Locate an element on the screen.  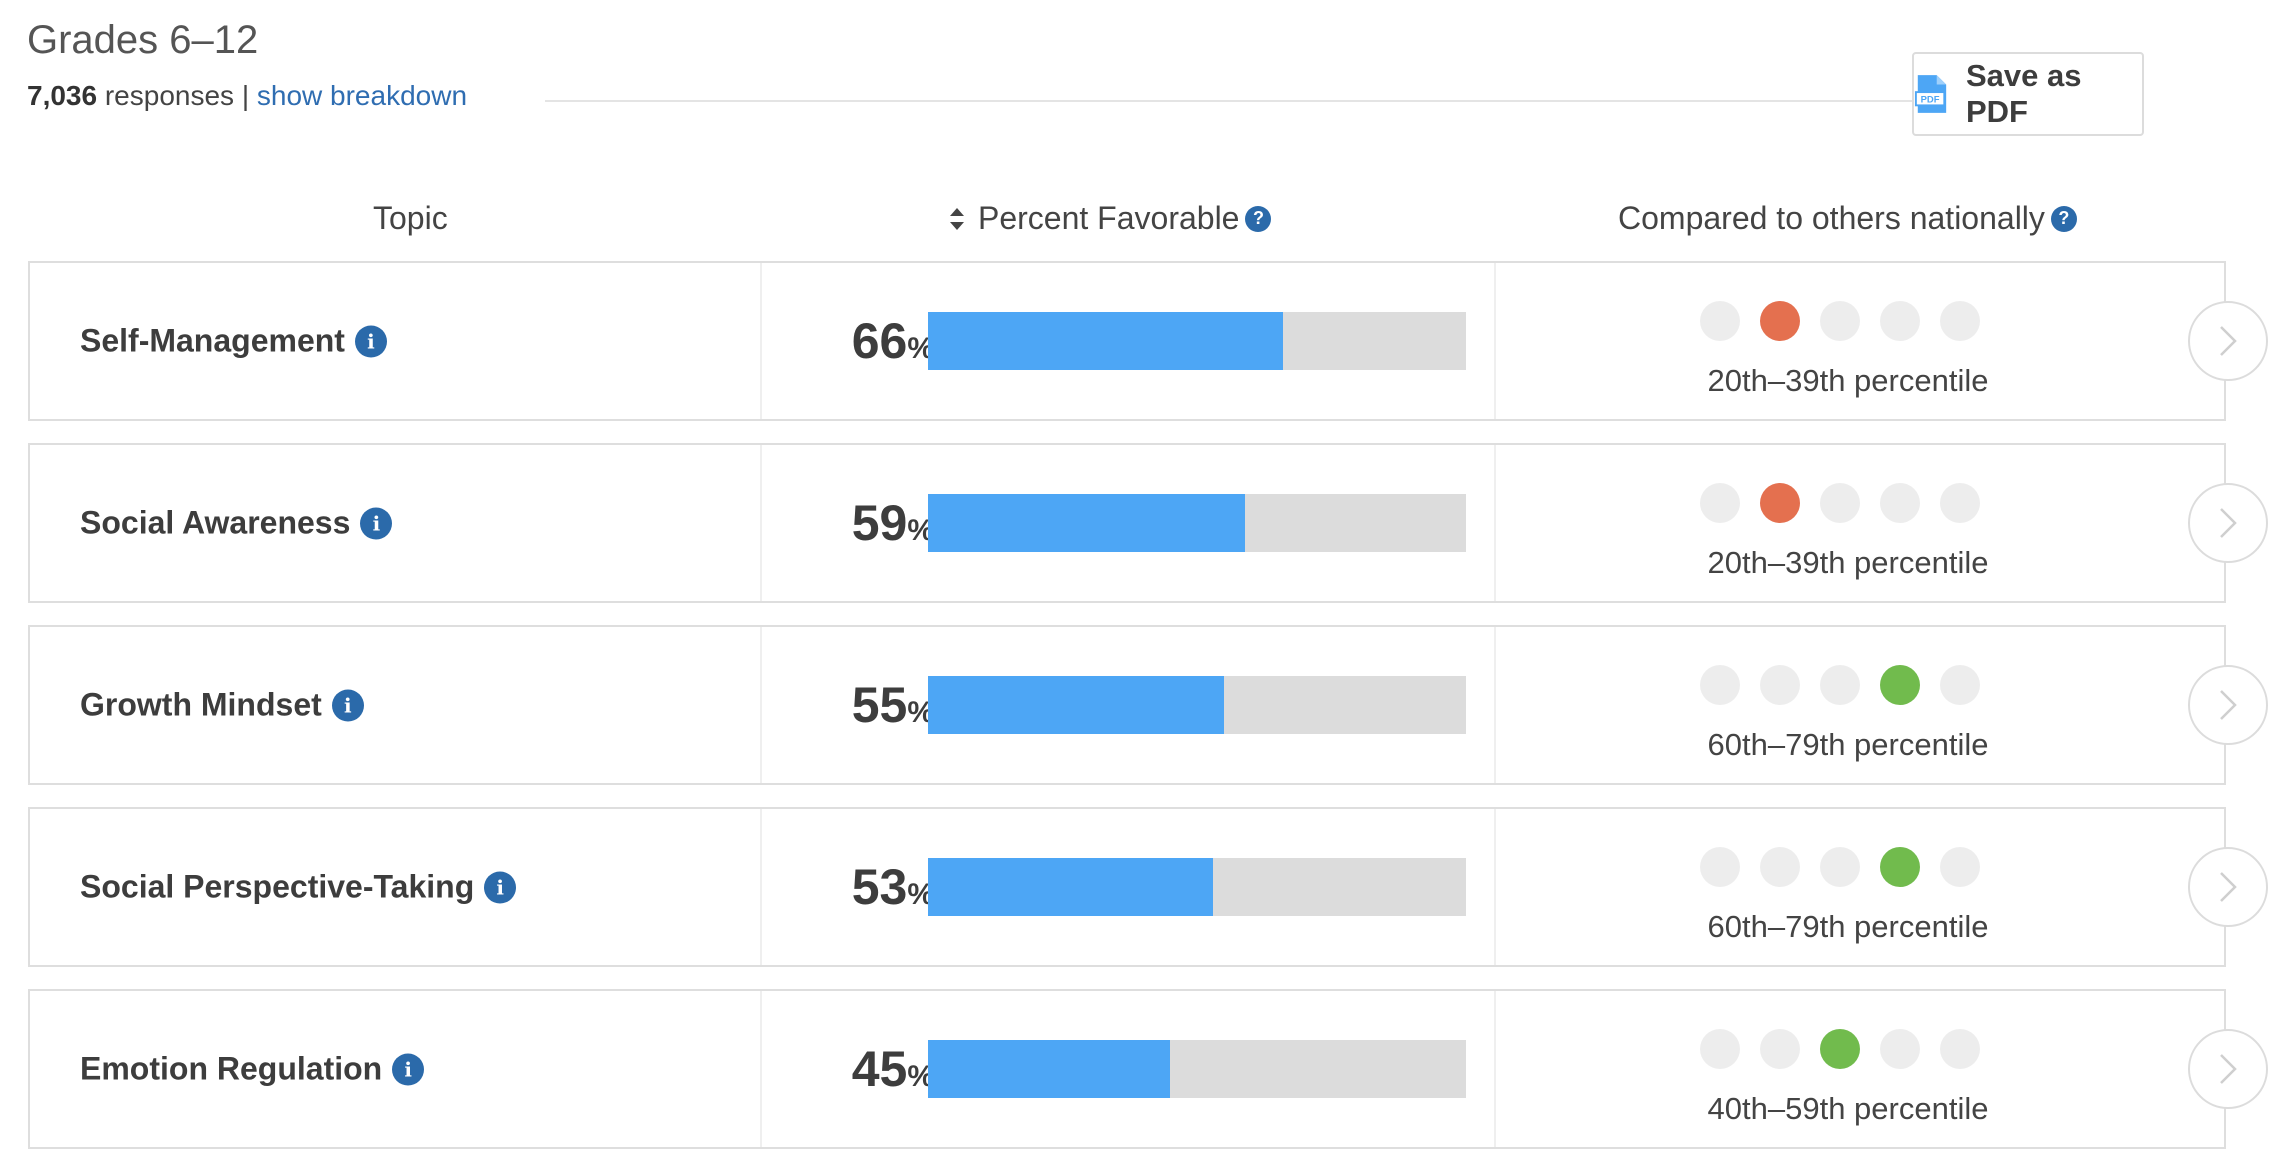
topic-name: Growth Mindset i is located at coordinates (222, 705).